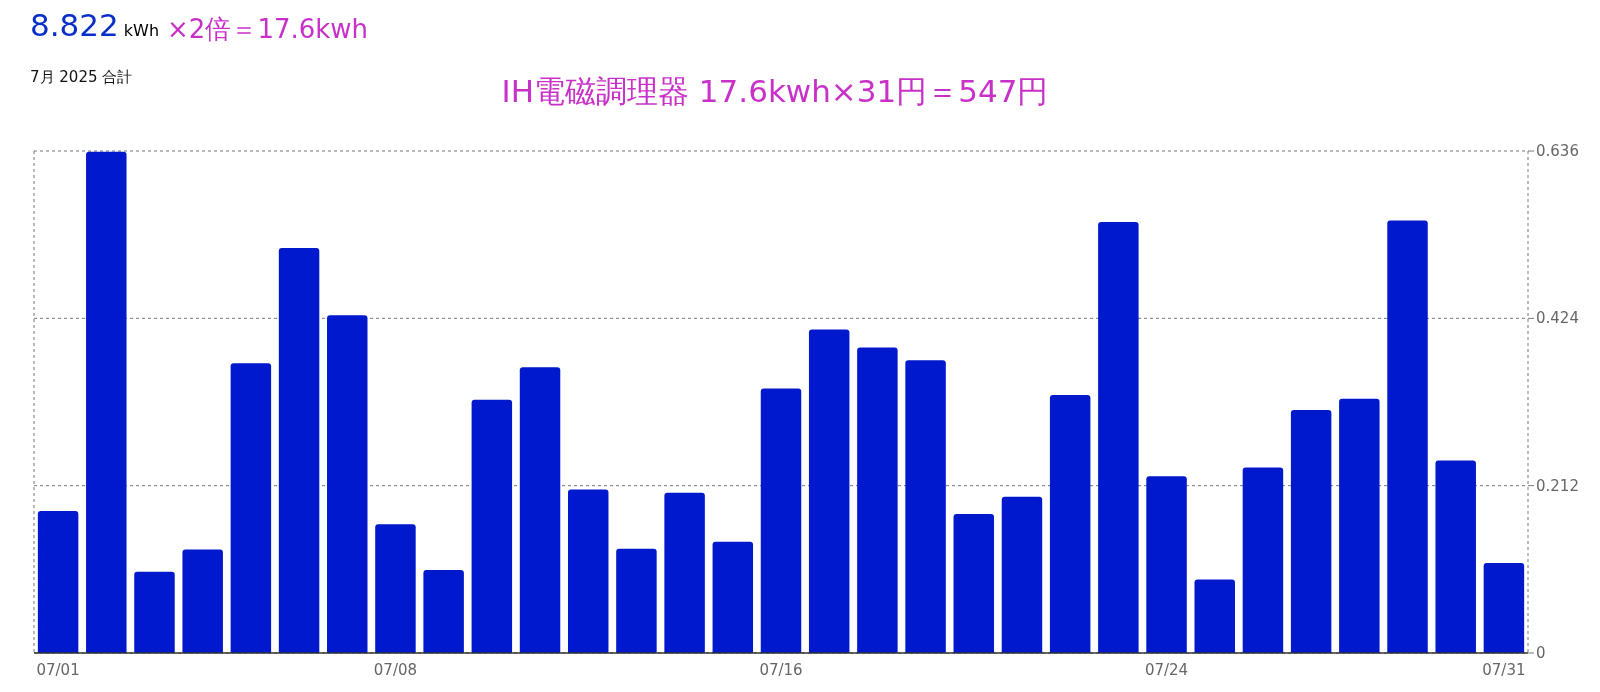 This screenshot has width=1600, height=692. What do you see at coordinates (1557, 151) in the screenshot?
I see `y-tick-label: 0.636` at bounding box center [1557, 151].